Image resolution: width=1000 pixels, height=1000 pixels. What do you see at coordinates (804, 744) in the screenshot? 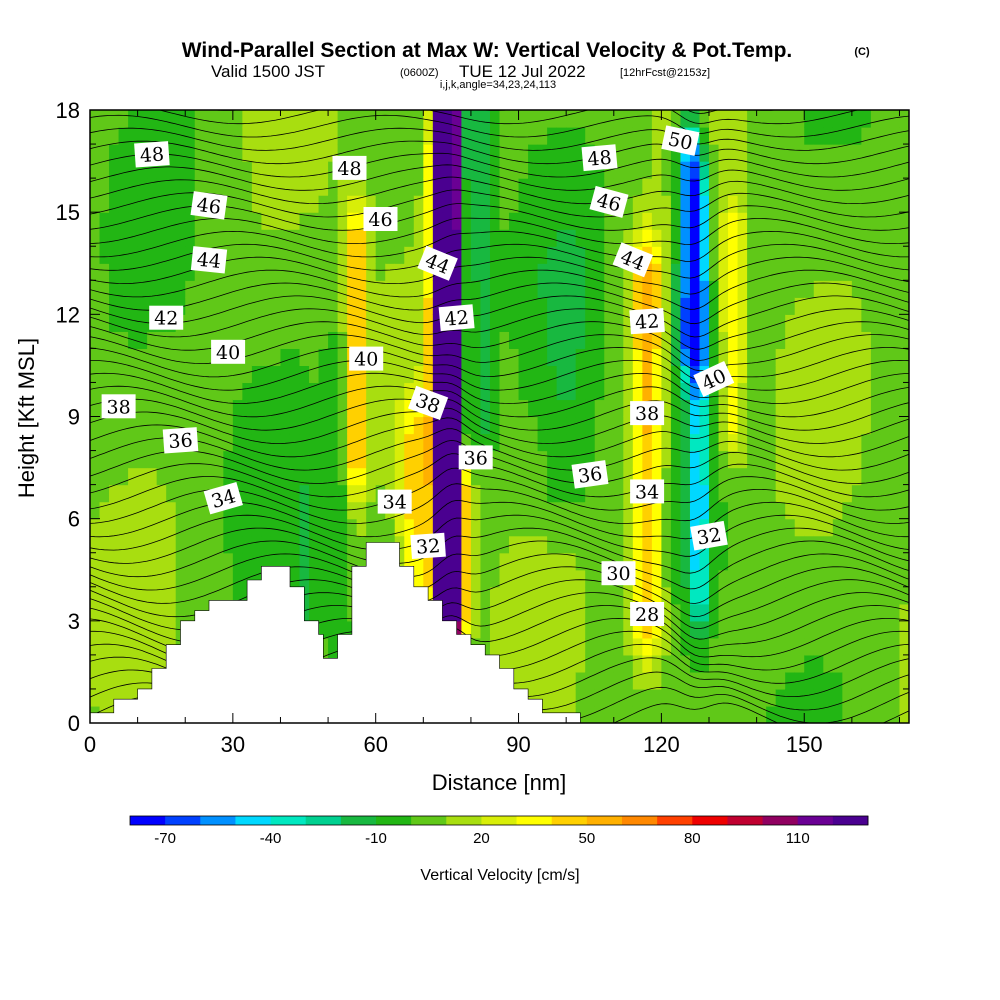
I see `x-tick-label: 150` at bounding box center [804, 744].